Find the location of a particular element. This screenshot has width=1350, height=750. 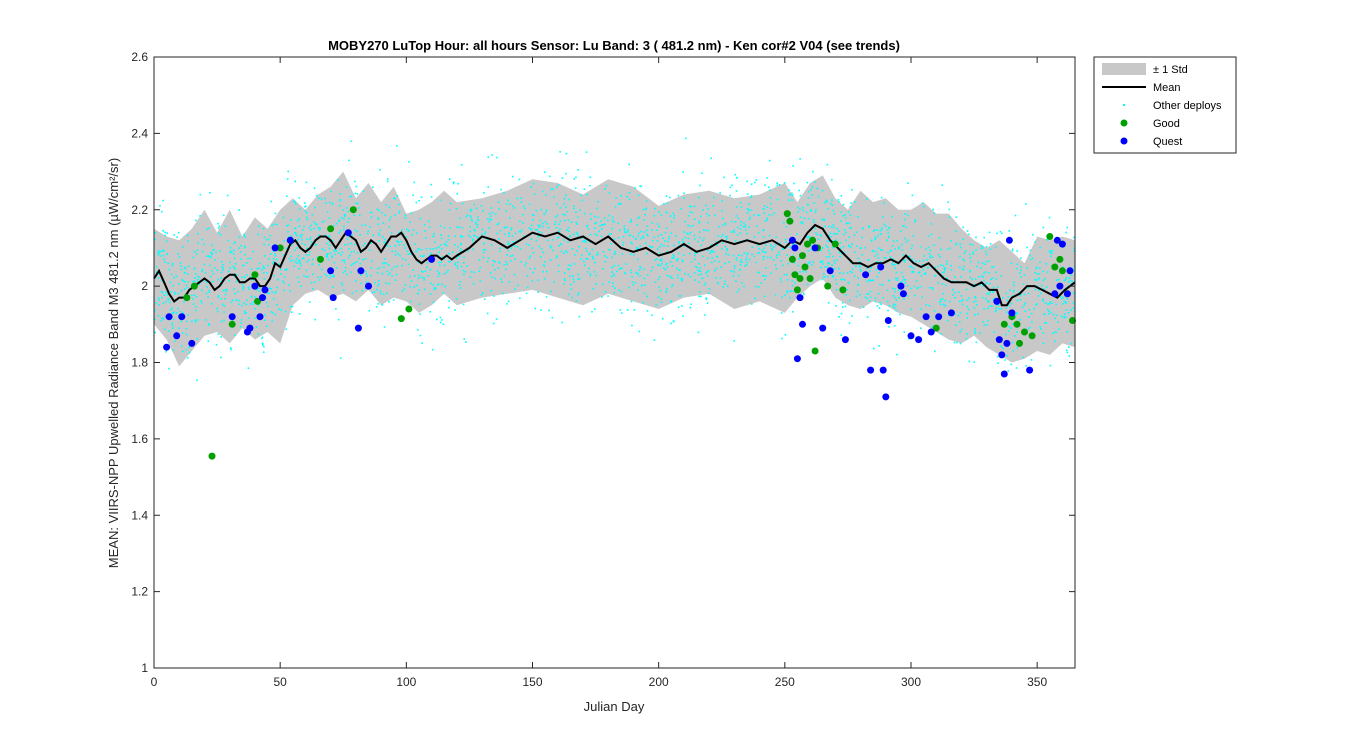

legend-label: Quest is located at coordinates (1167, 142).